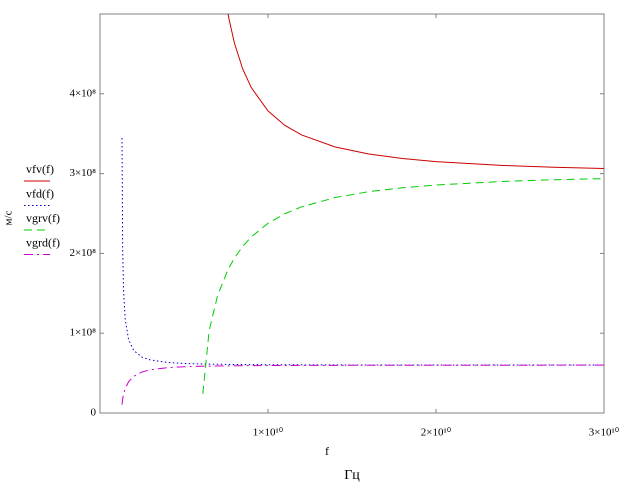 This screenshot has height=491, width=637. What do you see at coordinates (43, 242) in the screenshot?
I see `legend-label: vgrd(f)` at bounding box center [43, 242].